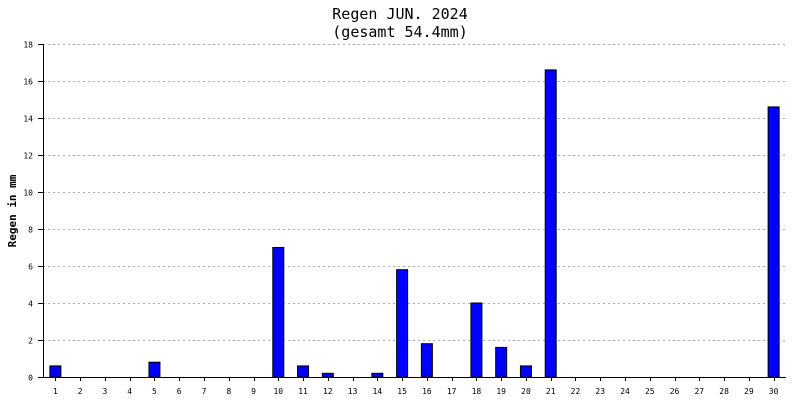 The image size is (800, 400). Describe the element at coordinates (179, 391) in the screenshot. I see `x-tick-label: 6` at that location.